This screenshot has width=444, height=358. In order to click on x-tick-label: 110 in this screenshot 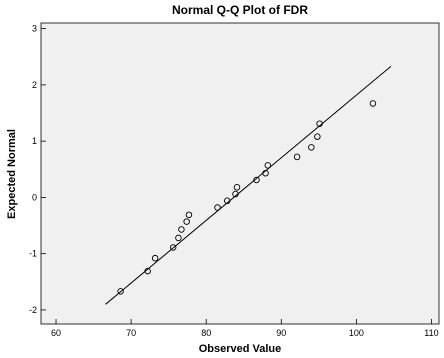, I will do `click(431, 333)`.